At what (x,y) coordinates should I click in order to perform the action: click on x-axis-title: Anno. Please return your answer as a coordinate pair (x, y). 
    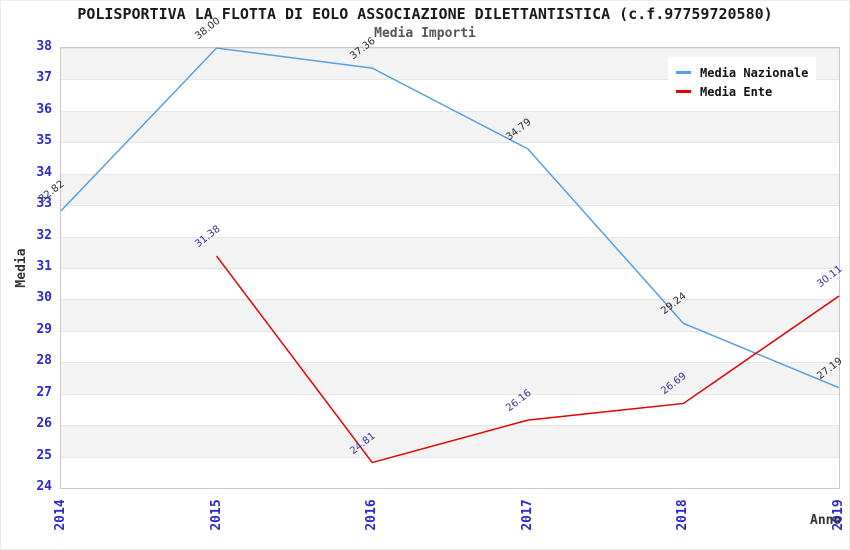
    Looking at the image, I should click on (826, 520).